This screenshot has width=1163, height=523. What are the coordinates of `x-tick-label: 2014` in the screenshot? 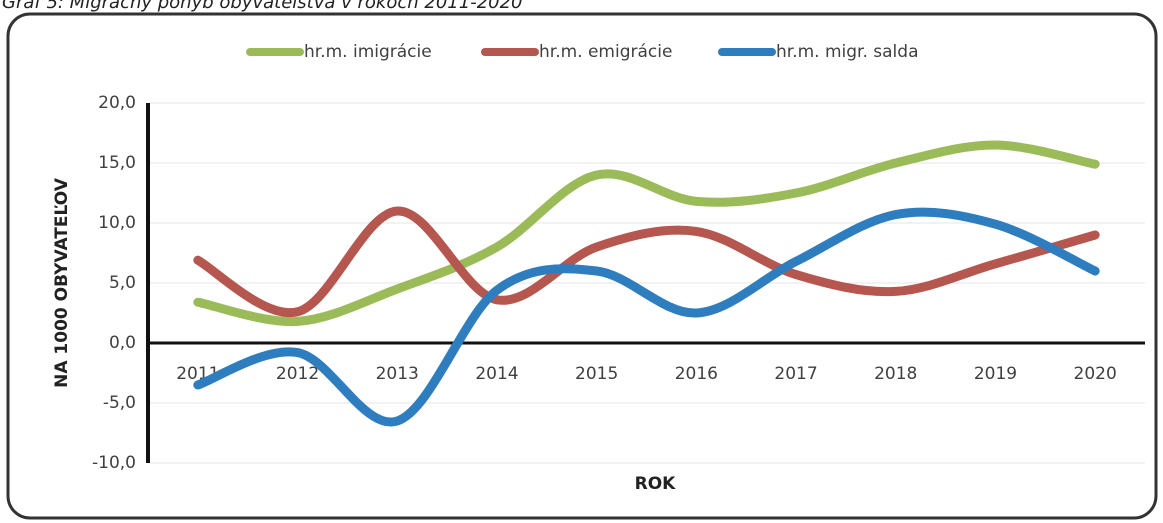 It's located at (496, 374).